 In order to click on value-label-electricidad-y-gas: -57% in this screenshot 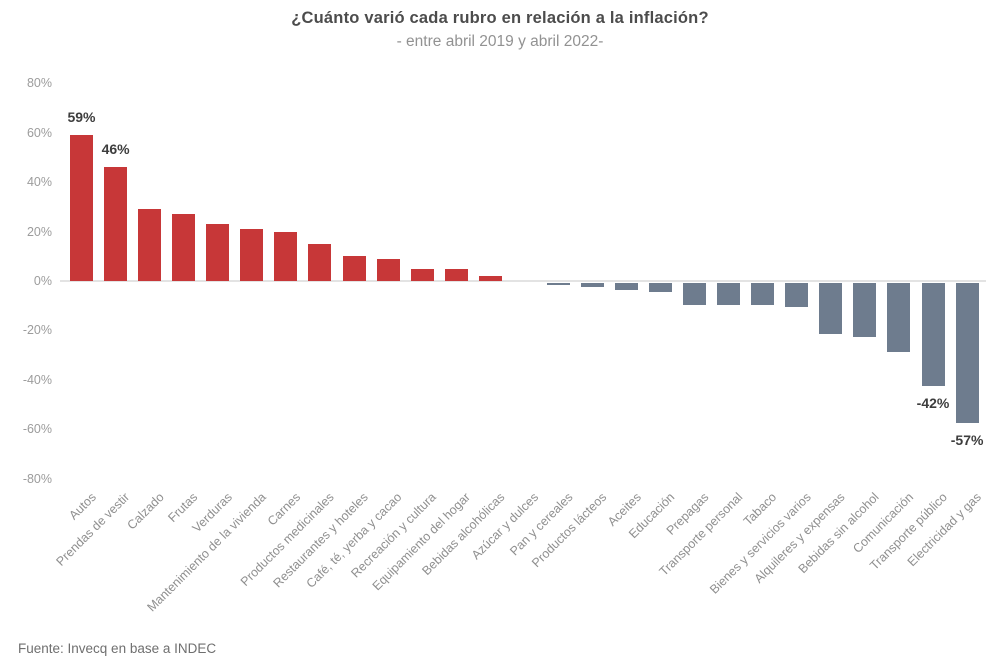, I will do `click(967, 439)`.